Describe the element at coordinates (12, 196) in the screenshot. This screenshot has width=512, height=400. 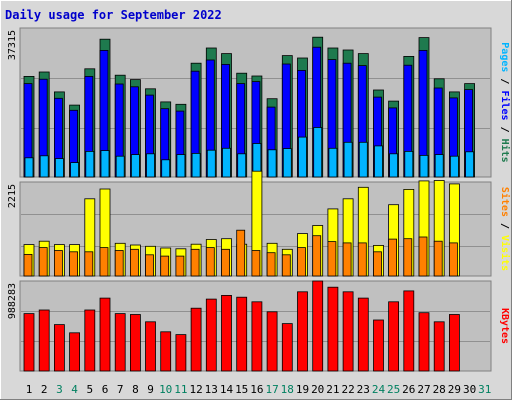
I see `panel-visits-ymax-label: 2215` at that location.